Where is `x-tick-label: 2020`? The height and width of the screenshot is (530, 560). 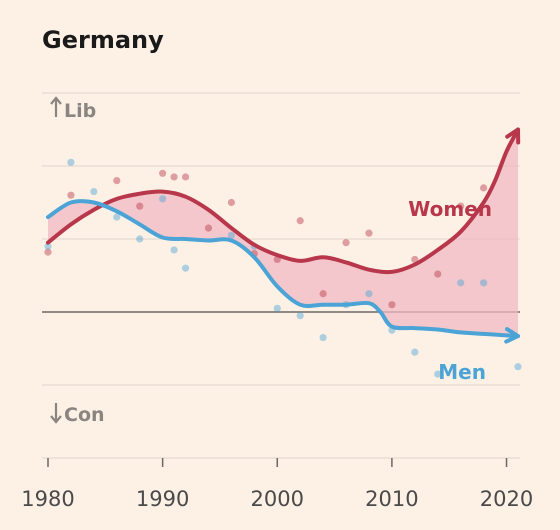 x-tick-label: 2020 is located at coordinates (506, 499).